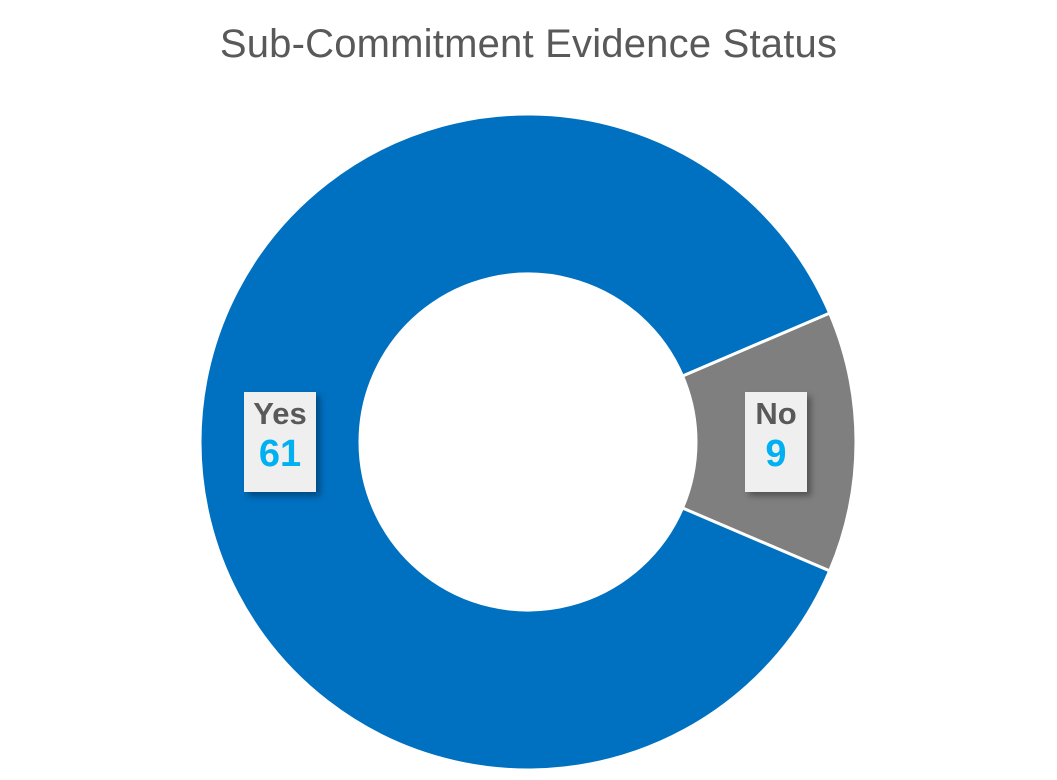  Describe the element at coordinates (280, 454) in the screenshot. I see `data-label-value: 61` at that location.